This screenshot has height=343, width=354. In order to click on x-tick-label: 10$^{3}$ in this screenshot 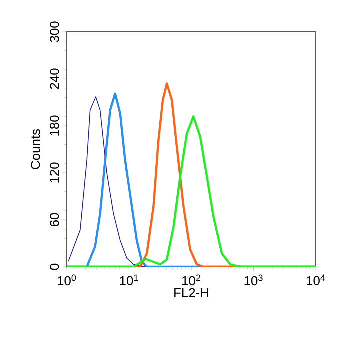, I will do `click(253, 280)`.